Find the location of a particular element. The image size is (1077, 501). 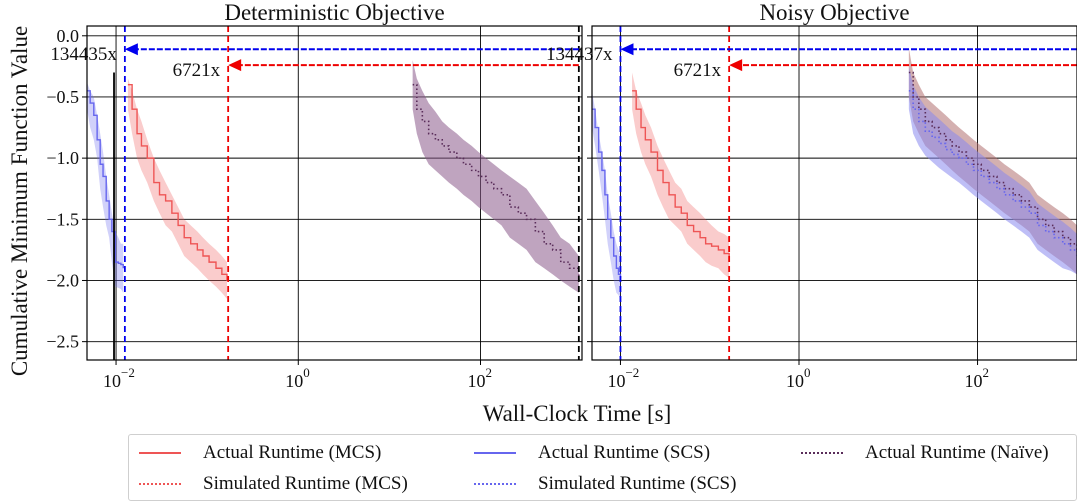

legend-entry-simulated-mcs: Simulated Runtime (MCS) is located at coordinates (273, 484).